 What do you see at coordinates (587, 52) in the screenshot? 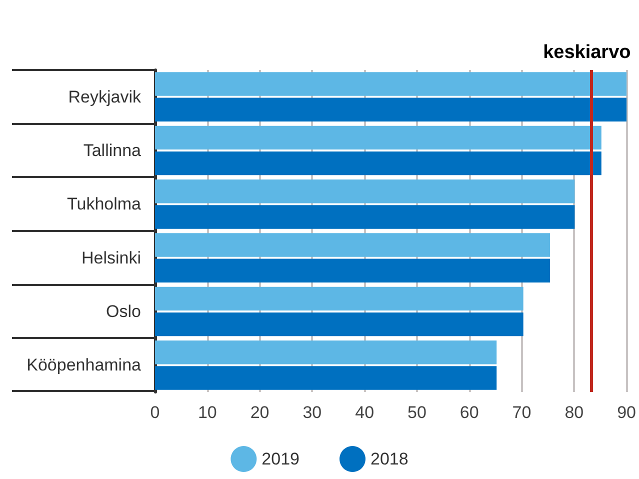
I see `ref-line-label: keskiarvo` at bounding box center [587, 52].